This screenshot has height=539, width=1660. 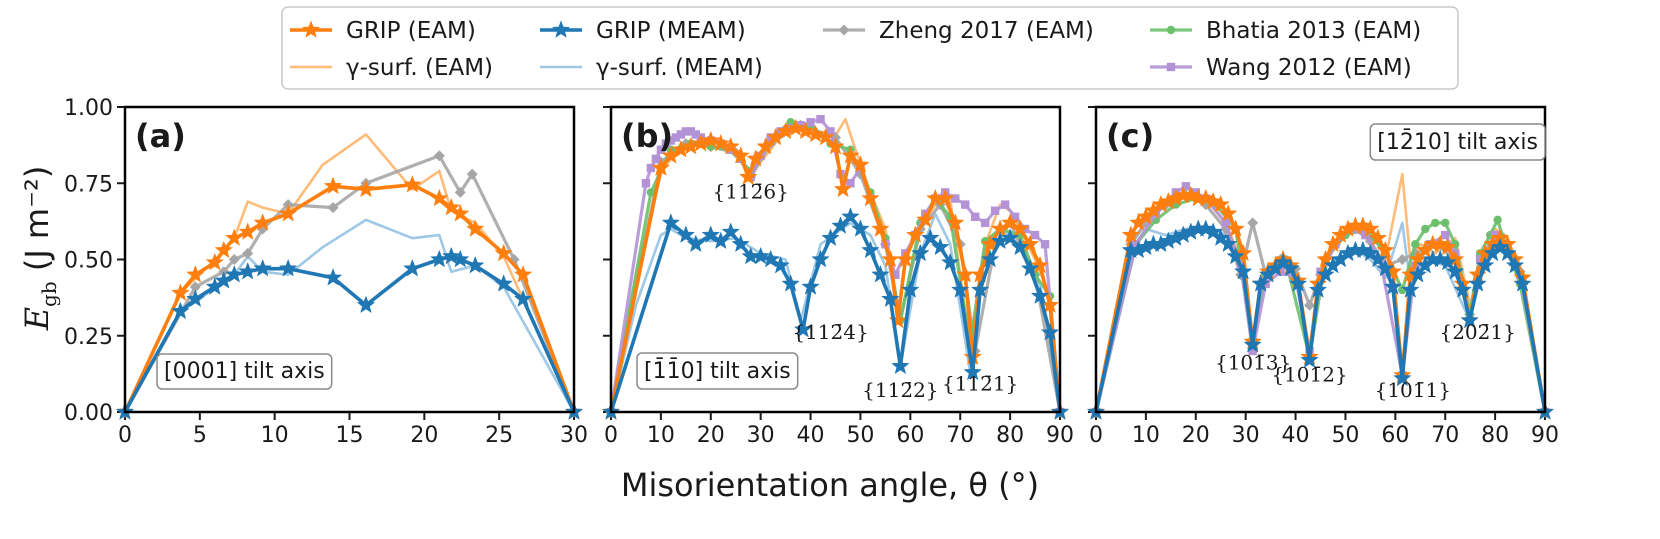 What do you see at coordinates (499, 435) in the screenshot?
I see `x-tick-label: 25` at bounding box center [499, 435].